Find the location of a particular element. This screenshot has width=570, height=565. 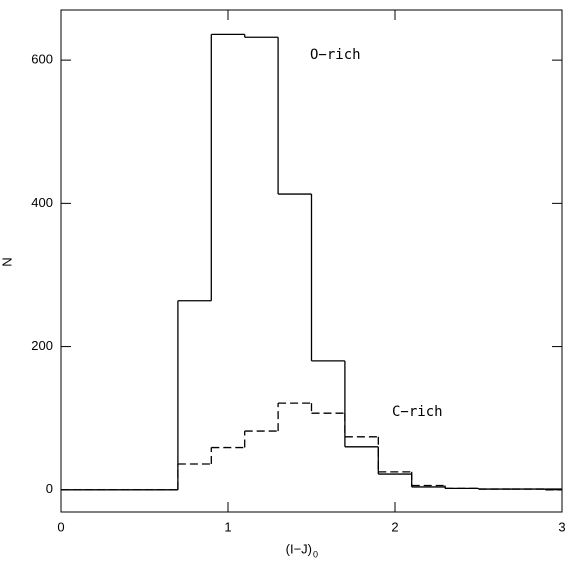

y-tick-label: 400 is located at coordinates (42, 202).